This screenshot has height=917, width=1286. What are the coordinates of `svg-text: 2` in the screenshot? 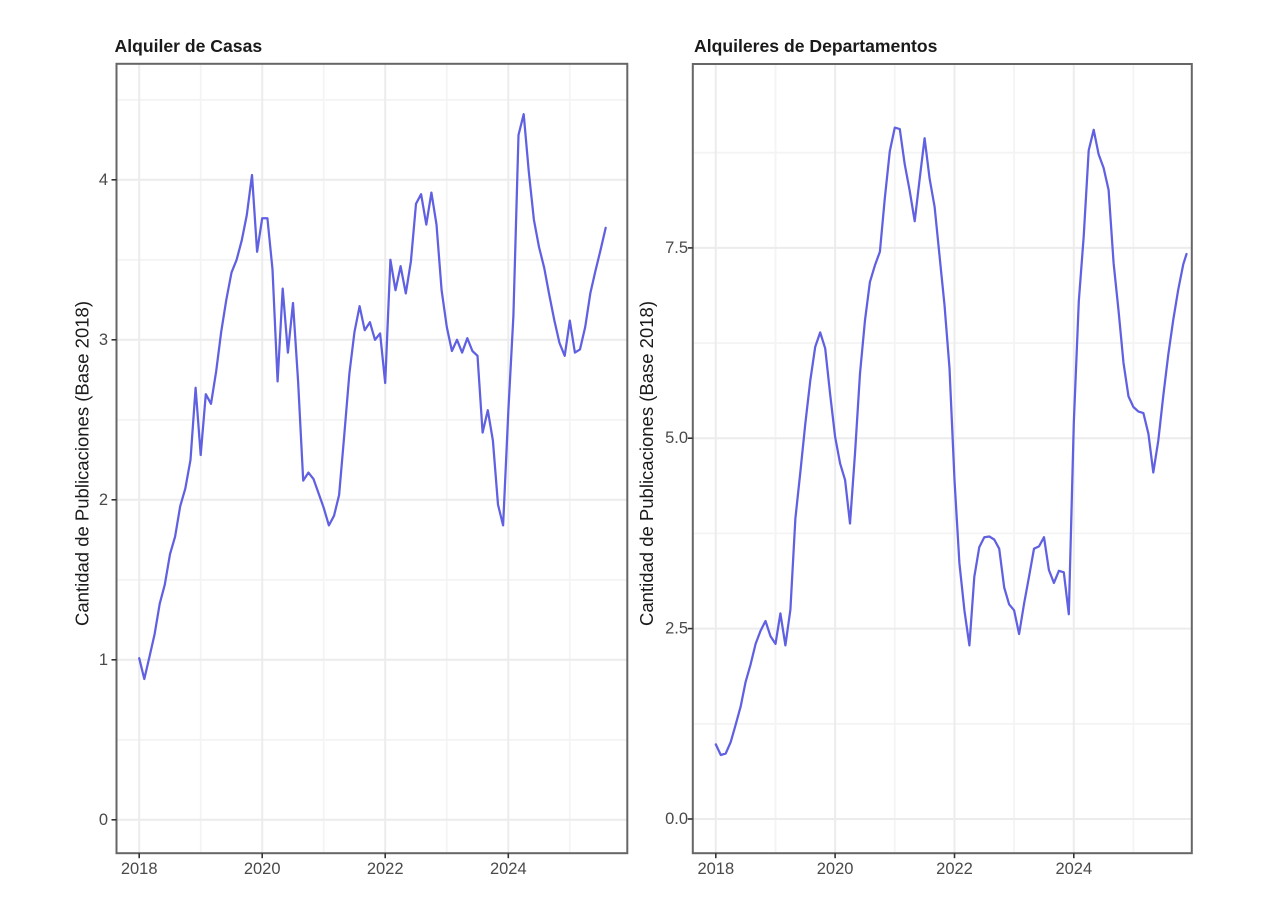 It's located at (103, 500).